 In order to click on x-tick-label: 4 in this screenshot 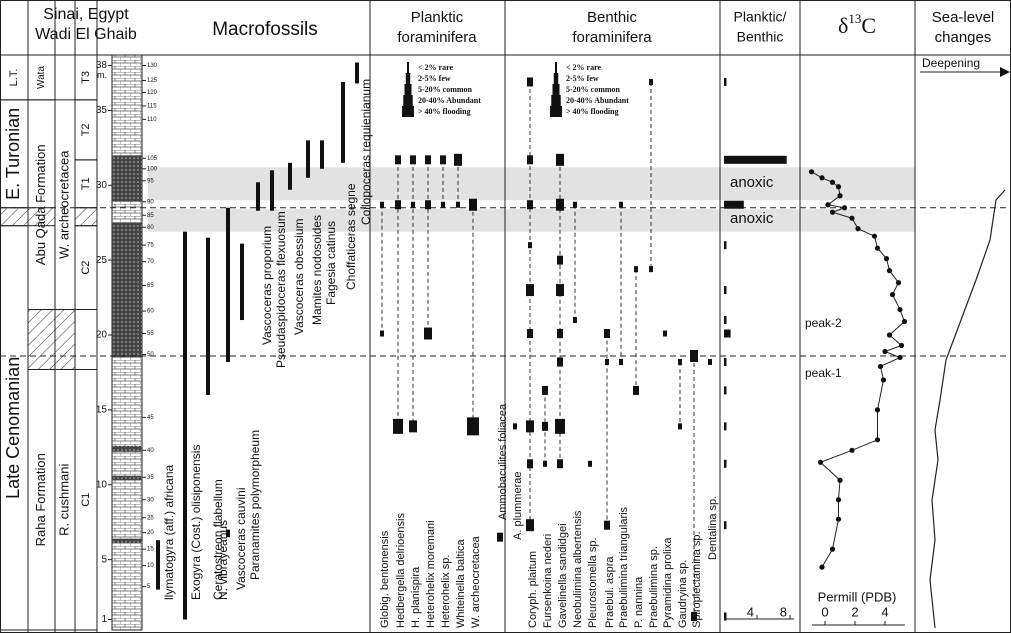, I will do `click(884, 611)`.